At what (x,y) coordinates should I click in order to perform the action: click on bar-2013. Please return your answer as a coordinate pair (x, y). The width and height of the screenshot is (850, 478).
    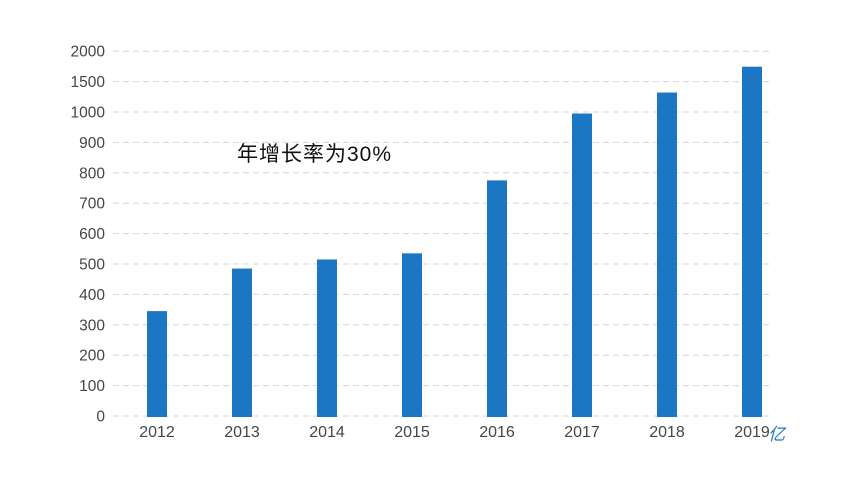
    Looking at the image, I should click on (242, 342).